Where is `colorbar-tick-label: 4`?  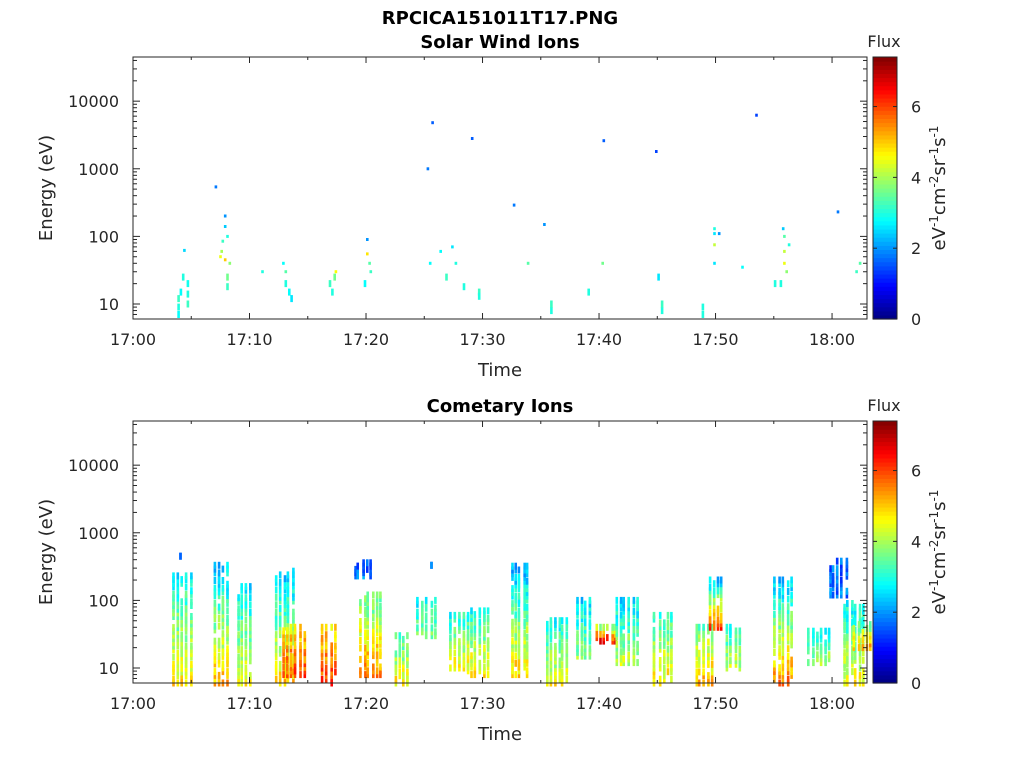
colorbar-tick-label: 4 is located at coordinates (916, 541).